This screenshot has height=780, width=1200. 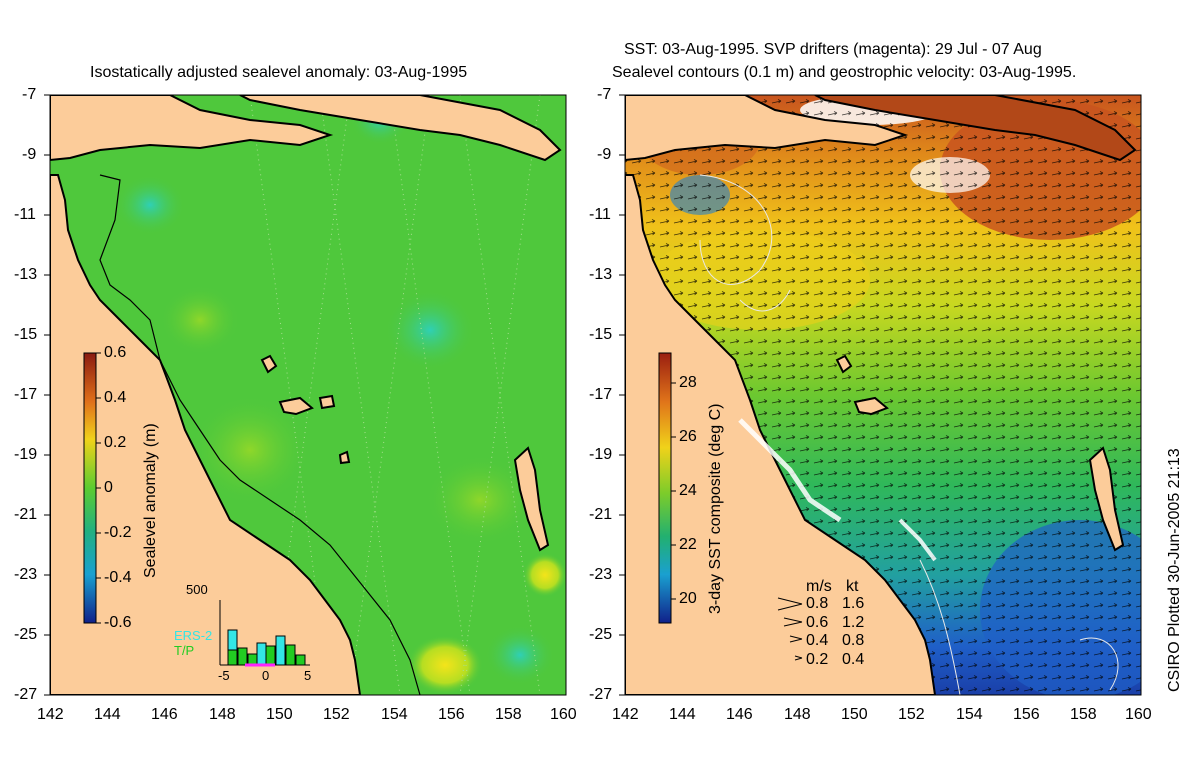 What do you see at coordinates (26, 514) in the screenshot?
I see `left-y-tick: -21` at bounding box center [26, 514].